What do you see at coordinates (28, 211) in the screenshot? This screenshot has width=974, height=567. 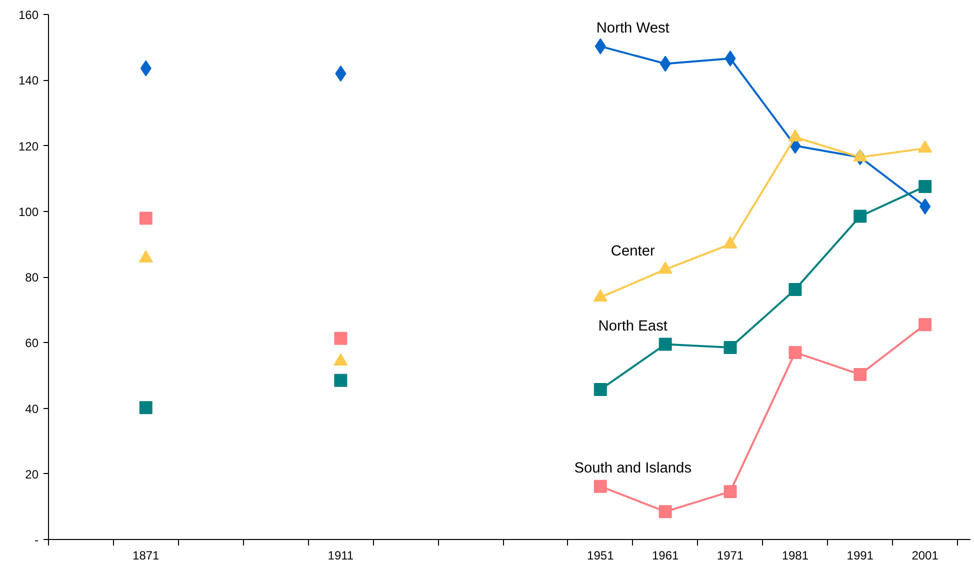 I see `y-tick-label: 100` at bounding box center [28, 211].